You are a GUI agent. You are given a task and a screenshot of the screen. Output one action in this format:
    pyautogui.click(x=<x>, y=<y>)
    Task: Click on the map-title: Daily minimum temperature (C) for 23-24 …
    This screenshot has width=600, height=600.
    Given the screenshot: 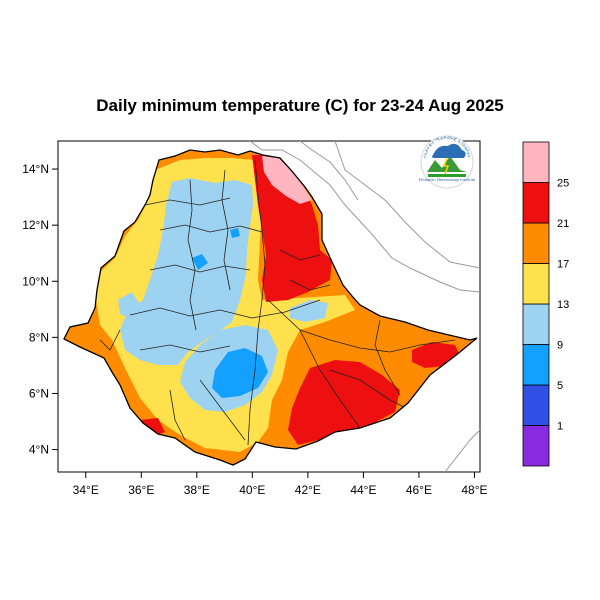 What is the action you would take?
    pyautogui.click(x=300, y=105)
    